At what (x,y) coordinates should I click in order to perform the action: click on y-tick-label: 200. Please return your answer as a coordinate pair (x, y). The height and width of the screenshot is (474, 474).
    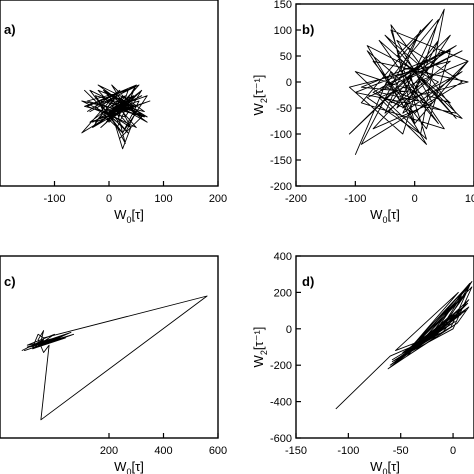
    Looking at the image, I should click on (283, 293).